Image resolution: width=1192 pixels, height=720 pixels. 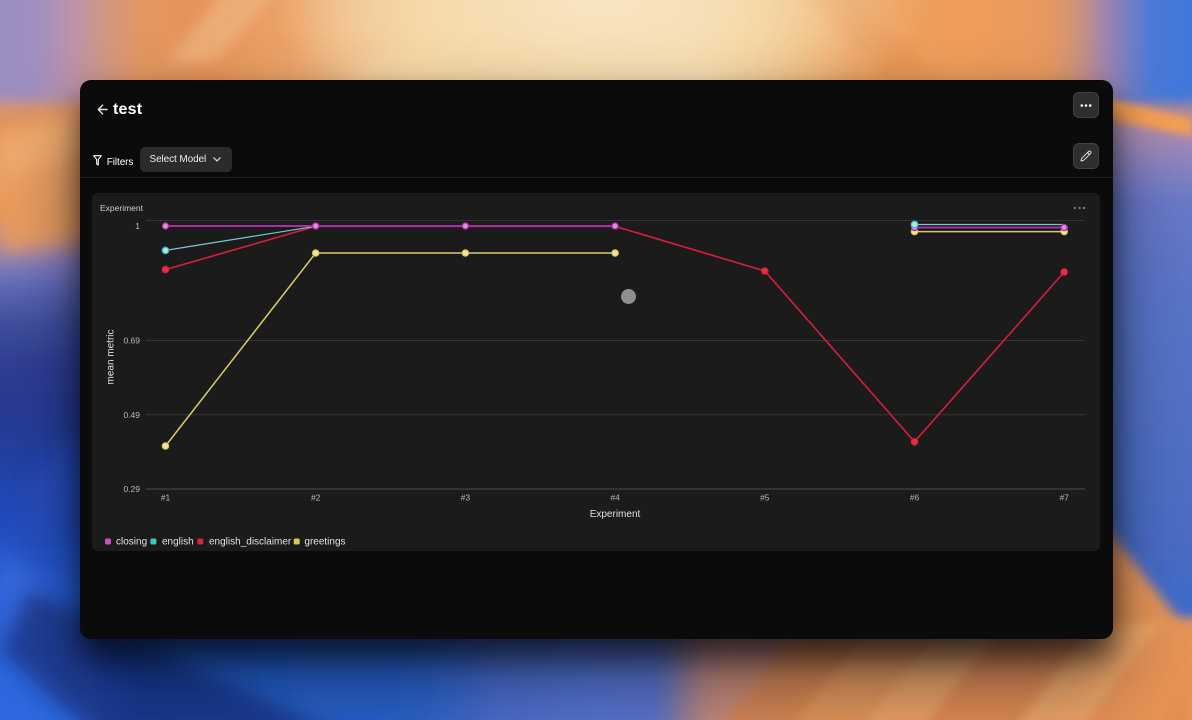 What do you see at coordinates (615, 514) in the screenshot?
I see `svg-text: Experiment` at bounding box center [615, 514].